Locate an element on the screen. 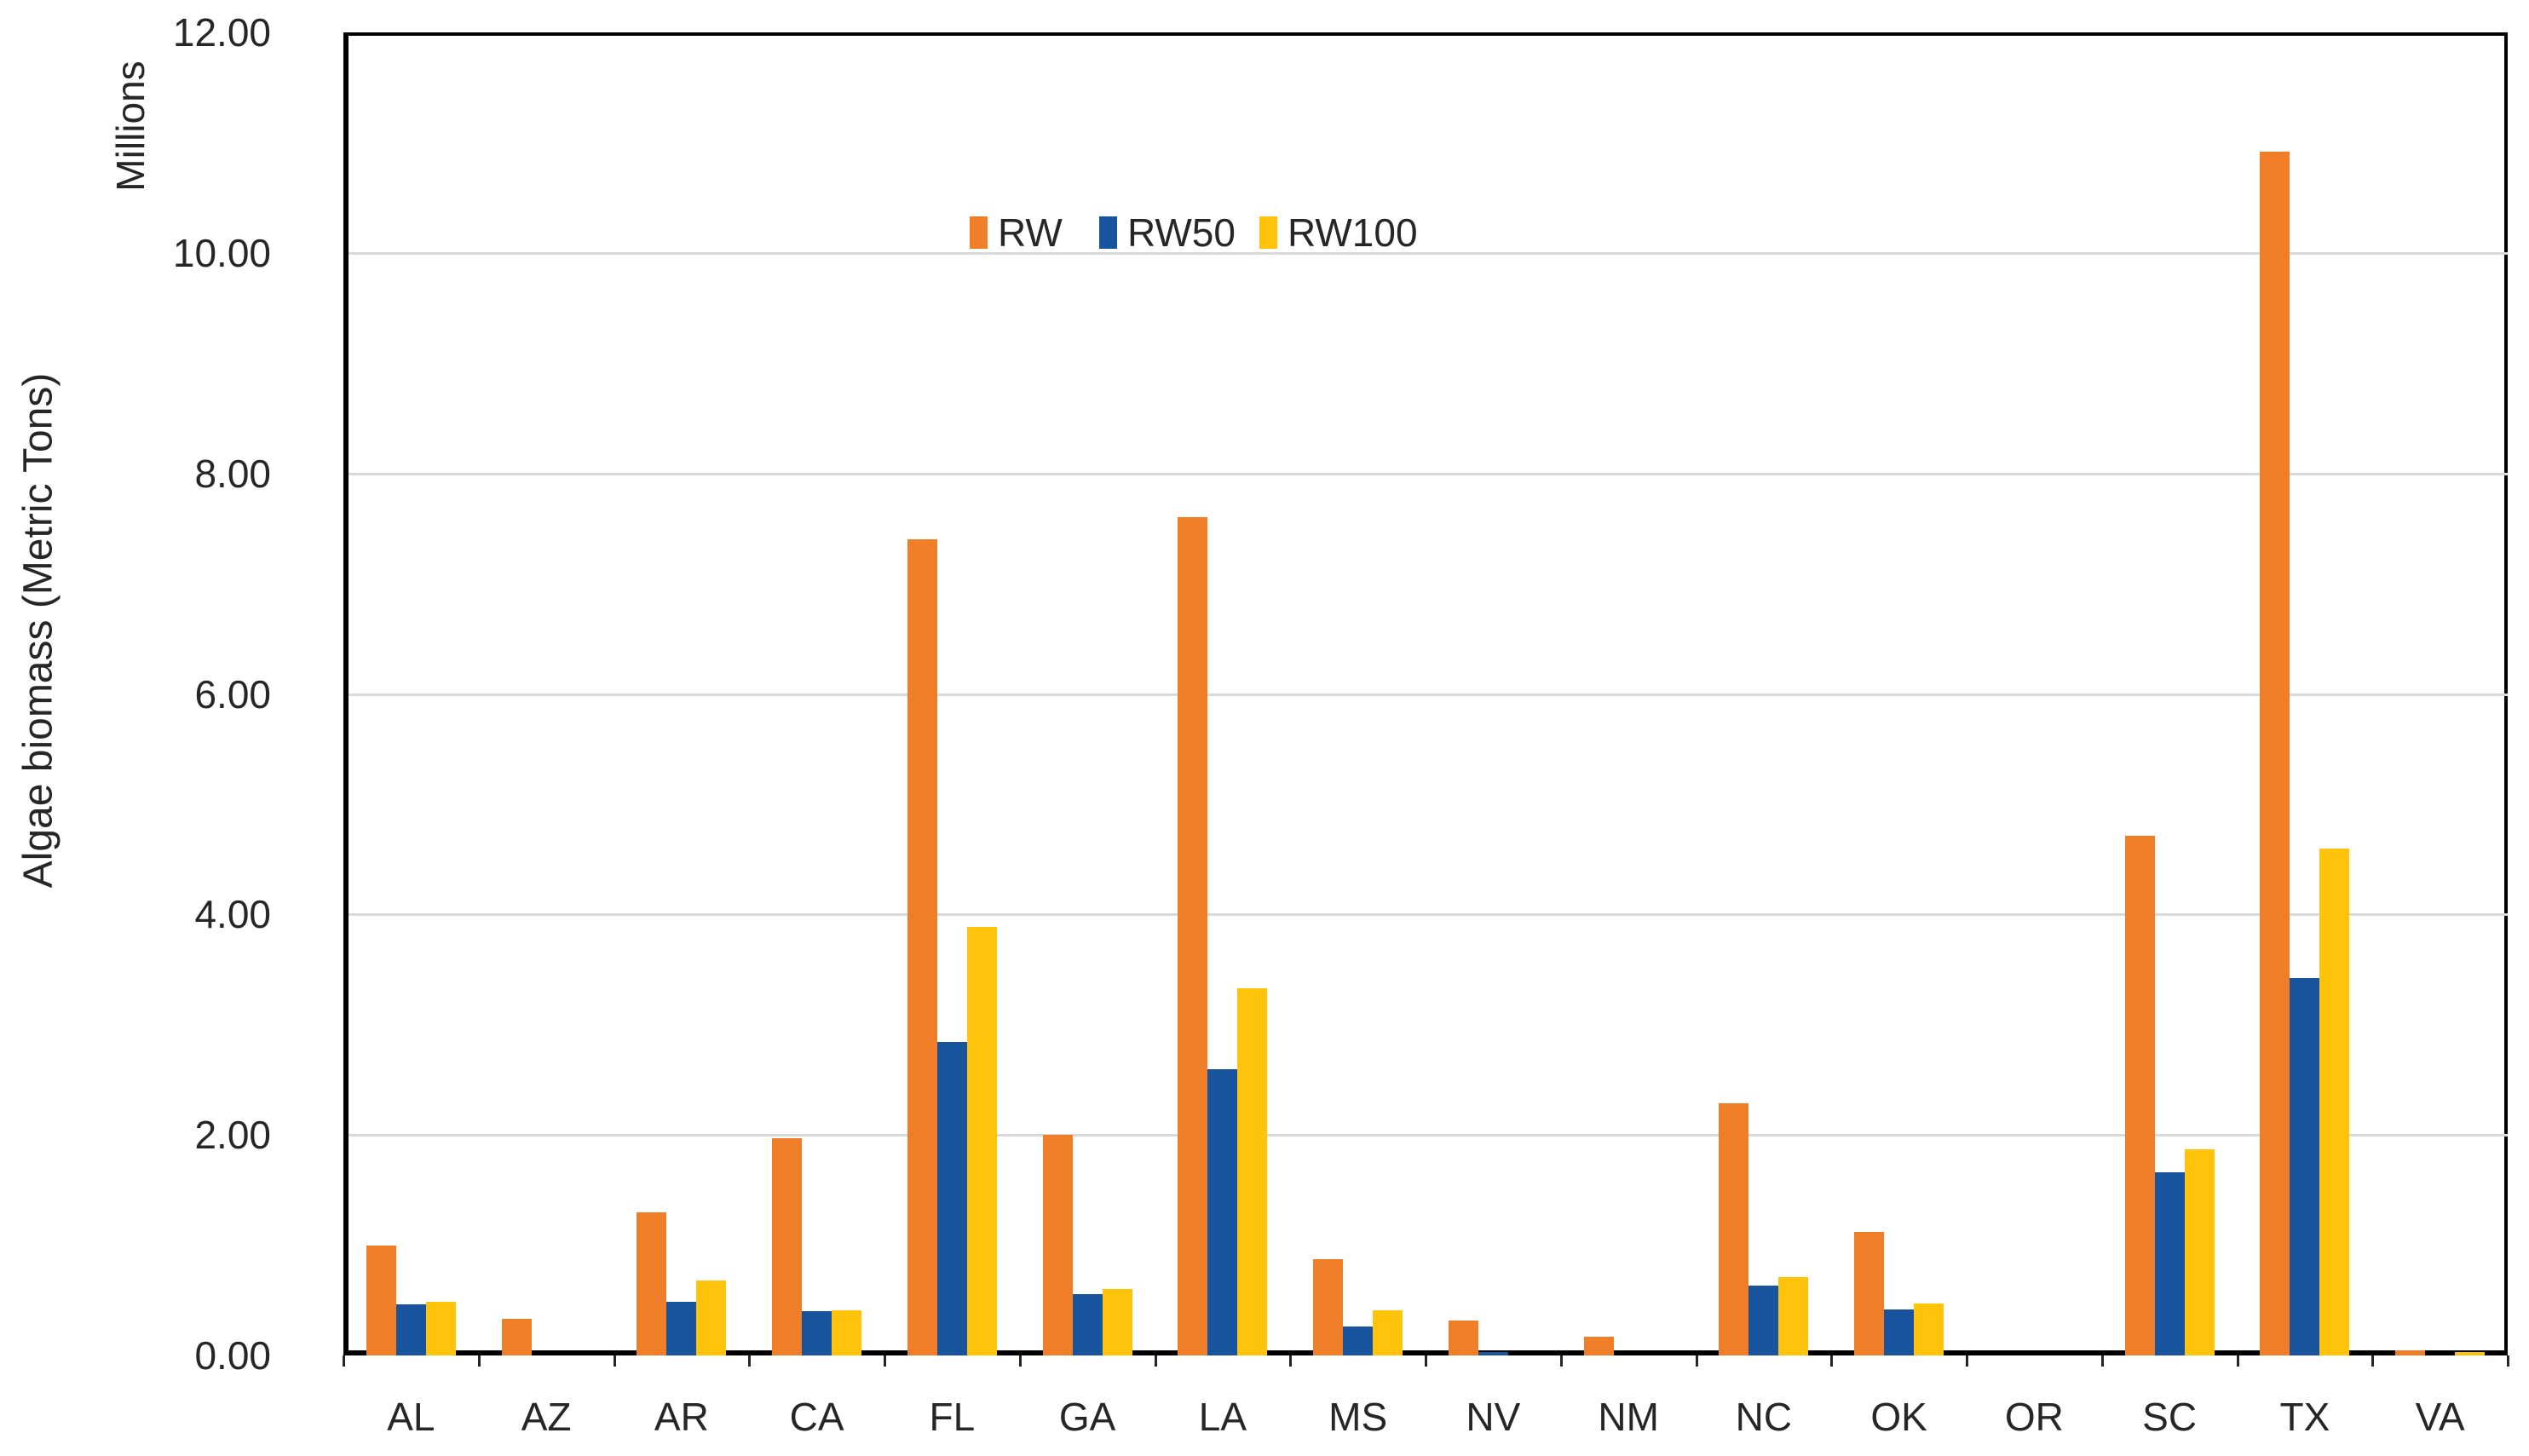 Image resolution: width=2529 pixels, height=1456 pixels. bar-RW100-AR is located at coordinates (711, 1317).